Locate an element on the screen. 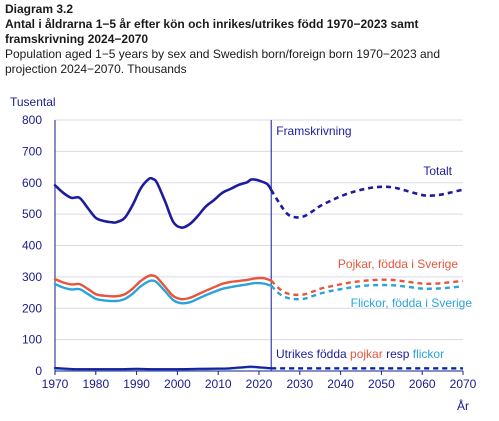 The height and width of the screenshot is (421, 499). label-foreign-born: Utrikes födda pojkar resp flickor is located at coordinates (360, 354).